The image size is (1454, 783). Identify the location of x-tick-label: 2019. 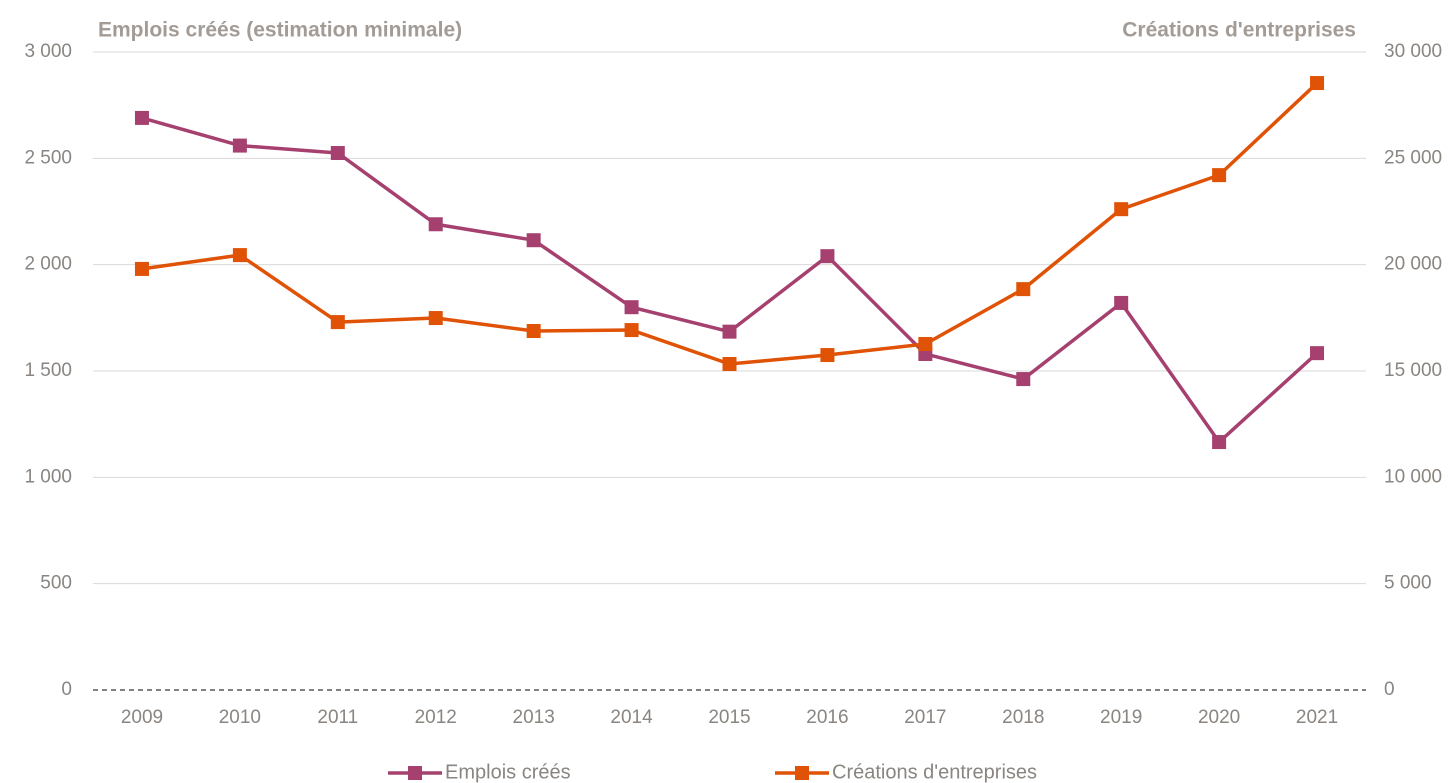
(1121, 717).